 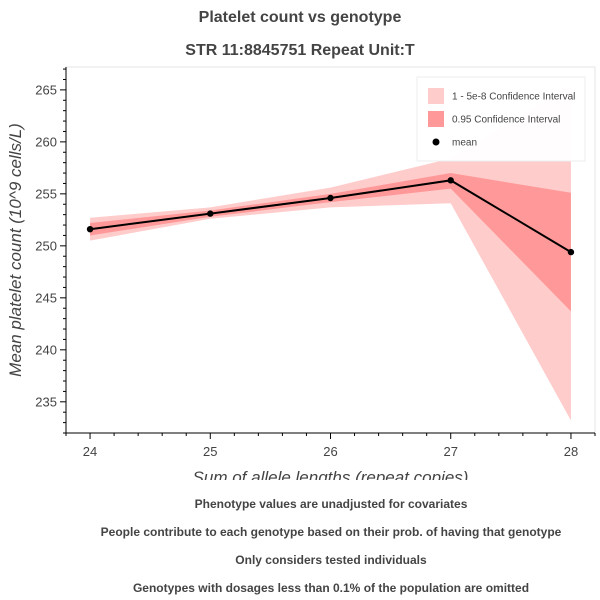 What do you see at coordinates (436, 142) in the screenshot?
I see `legend-swatch-mean` at bounding box center [436, 142].